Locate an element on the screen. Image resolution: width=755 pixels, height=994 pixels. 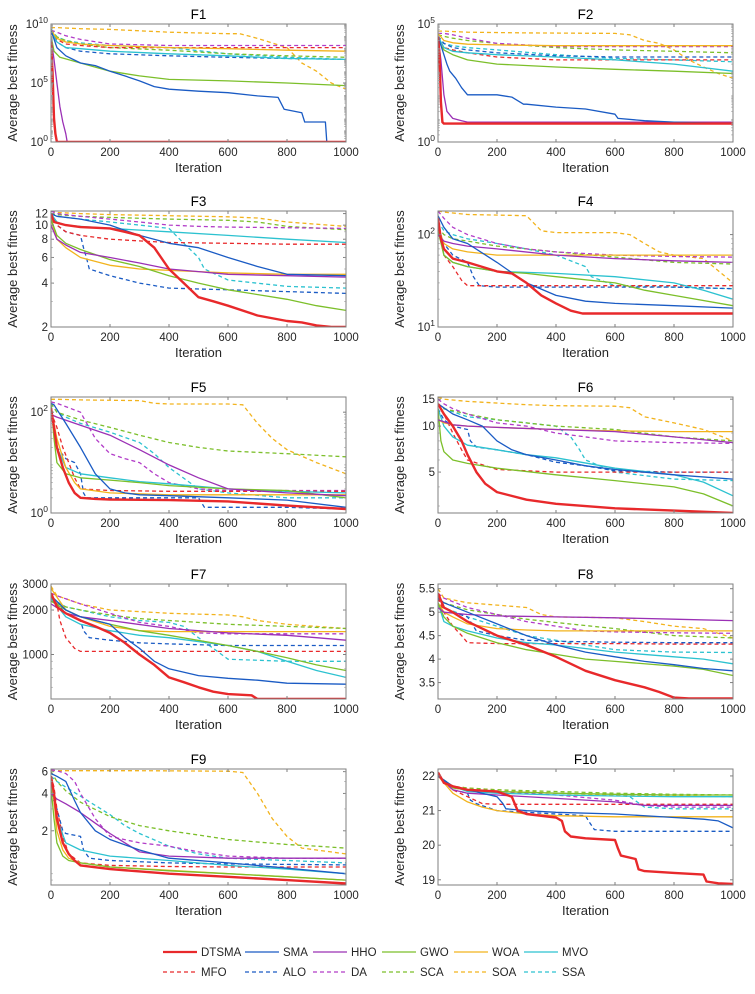
y-tick-label: 4.5 is located at coordinates (427, 637).